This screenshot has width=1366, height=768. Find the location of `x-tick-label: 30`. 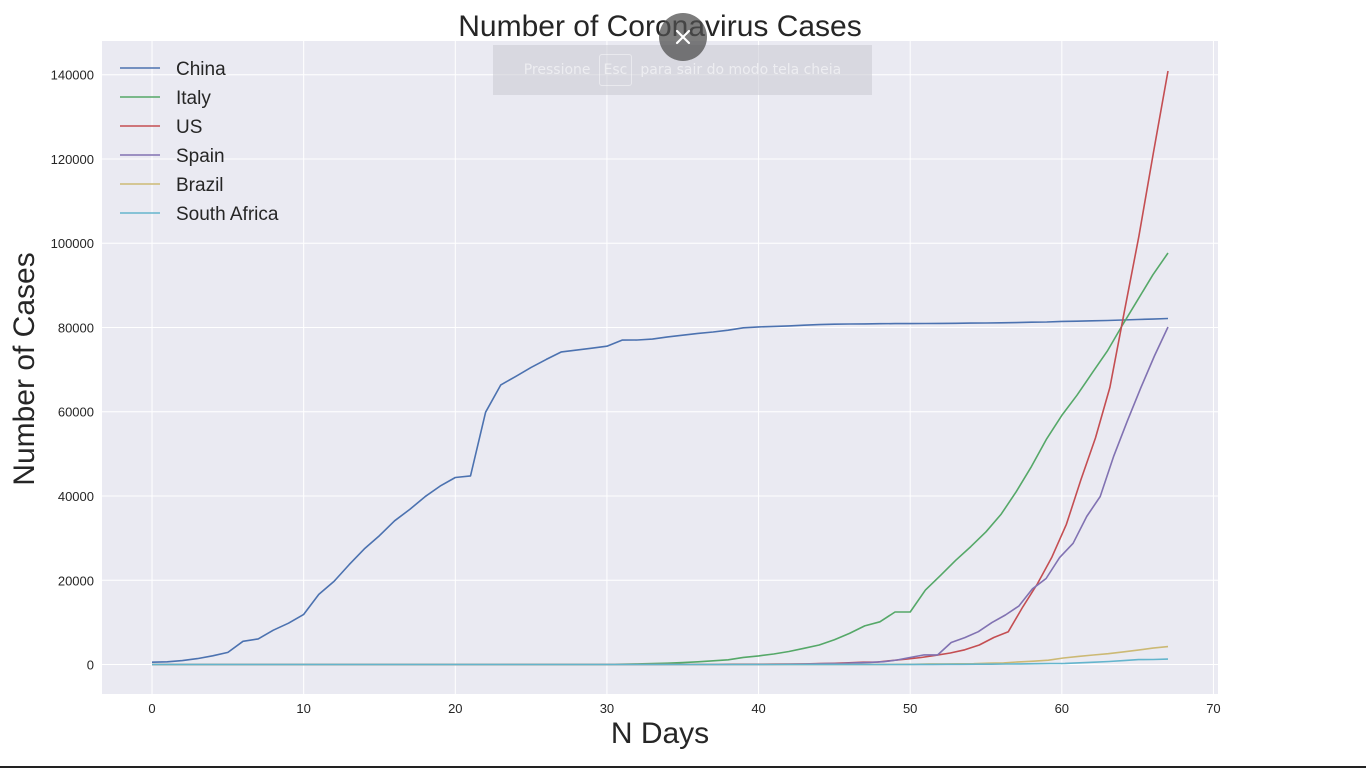

x-tick-label: 30 is located at coordinates (607, 708).